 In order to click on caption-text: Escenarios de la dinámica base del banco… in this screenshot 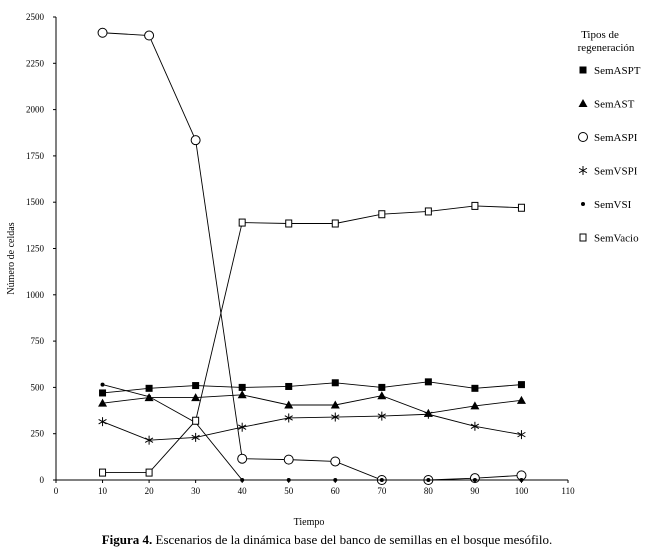, I will do `click(352, 539)`.